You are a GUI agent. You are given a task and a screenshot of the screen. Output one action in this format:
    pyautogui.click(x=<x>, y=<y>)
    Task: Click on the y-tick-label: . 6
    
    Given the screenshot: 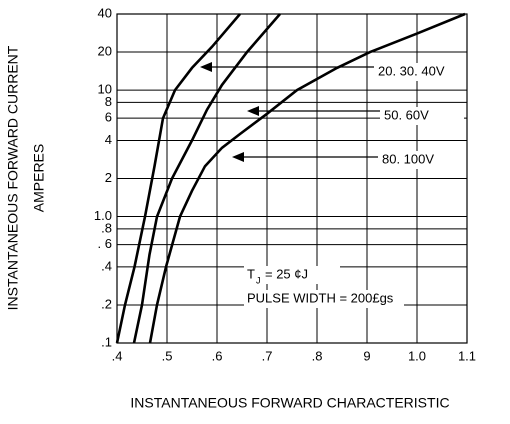 What is the action you would take?
    pyautogui.click(x=105, y=243)
    